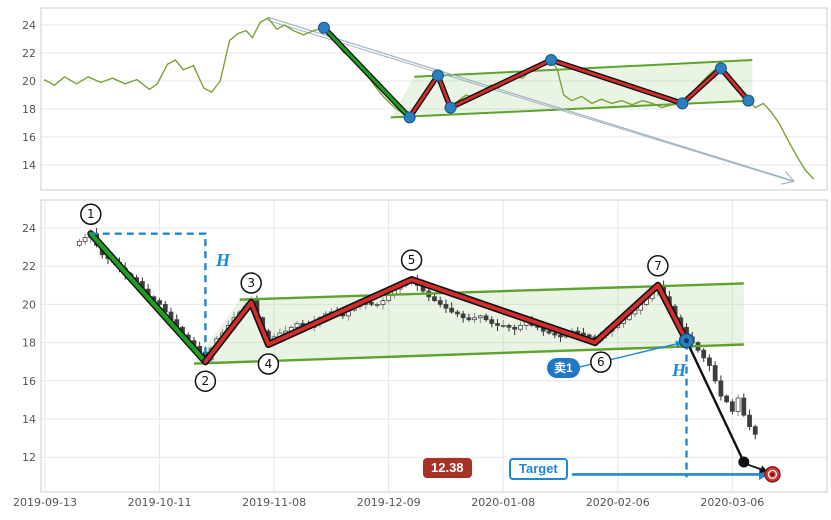 Image resolution: width=831 pixels, height=520 pixels. Describe the element at coordinates (45, 502) in the screenshot. I see `svg-text: 2019-09-13` at that location.